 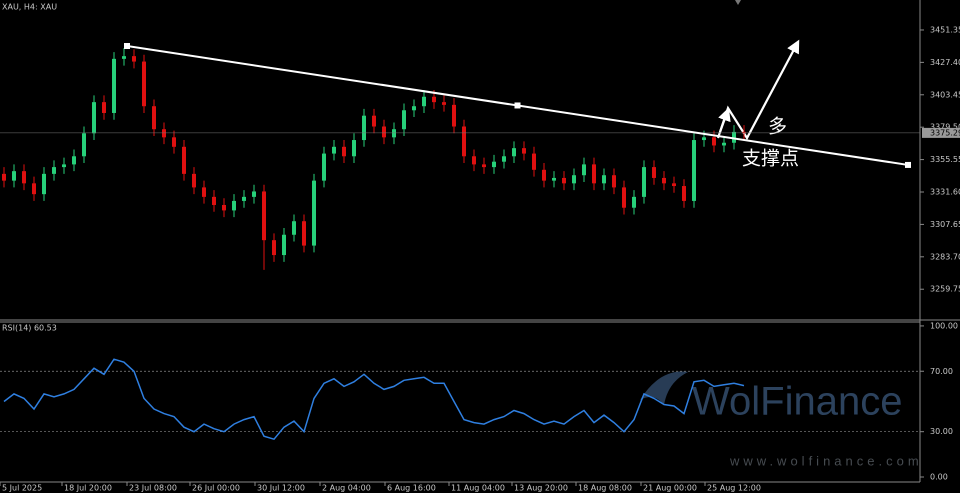 I want to click on y-tick-label: 3379.50, so click(x=945, y=127).